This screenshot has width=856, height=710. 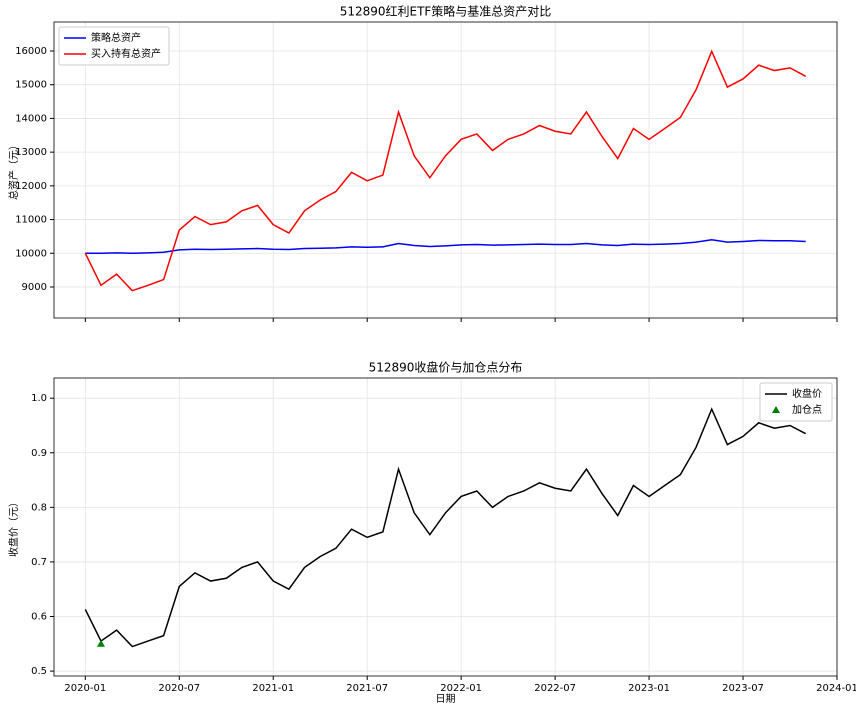 I want to click on y-tick-label: 1.0, so click(x=39, y=398).